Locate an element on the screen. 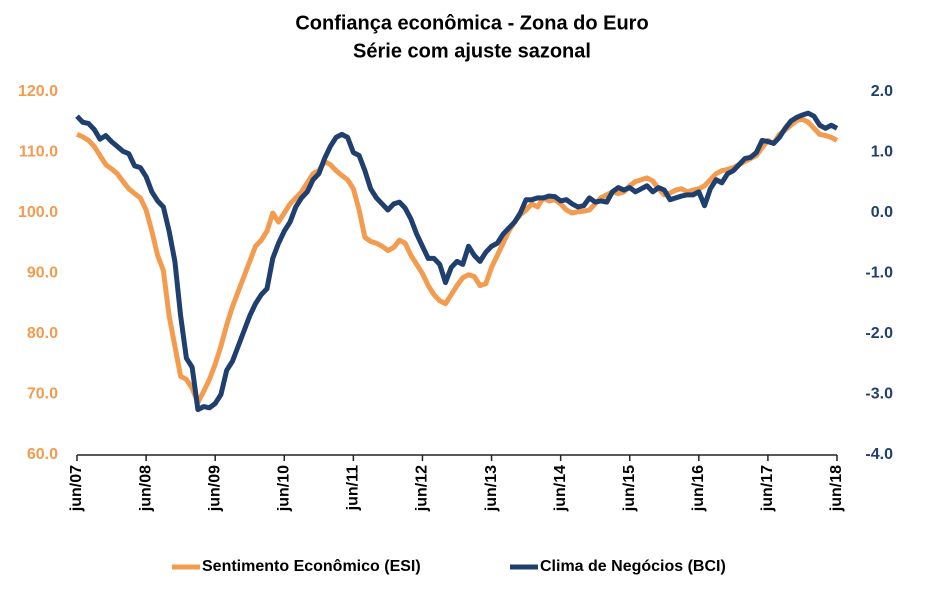  y-tick-label: 70.0 is located at coordinates (42, 394).